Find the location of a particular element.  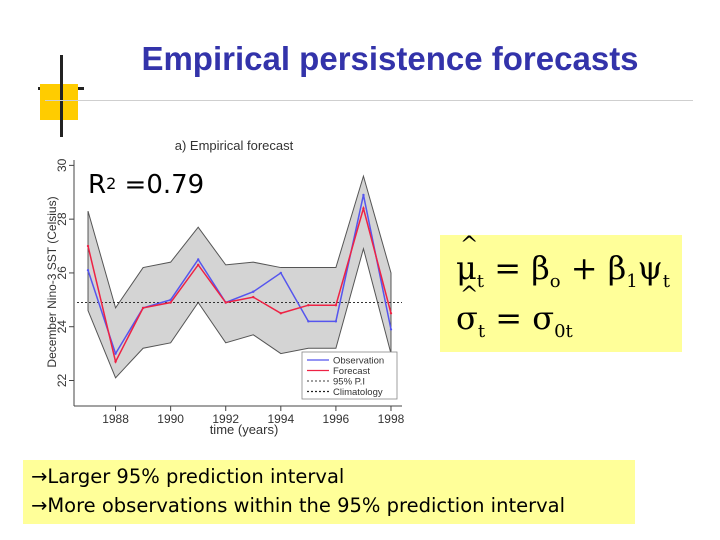

r-squared-label: R2 =0.79 is located at coordinates (146, 185).